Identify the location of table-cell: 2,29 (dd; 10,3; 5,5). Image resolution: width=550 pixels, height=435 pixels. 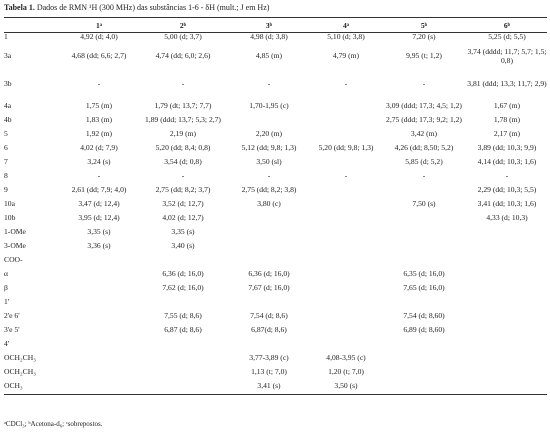
(507, 189).